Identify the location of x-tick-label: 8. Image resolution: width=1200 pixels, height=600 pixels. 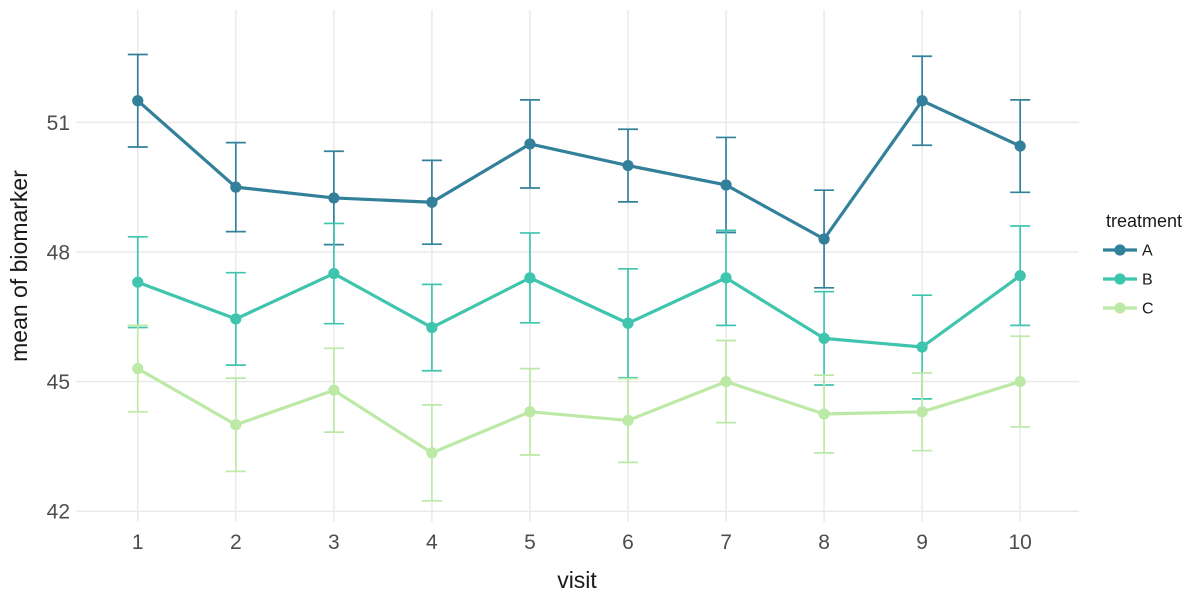
(824, 542).